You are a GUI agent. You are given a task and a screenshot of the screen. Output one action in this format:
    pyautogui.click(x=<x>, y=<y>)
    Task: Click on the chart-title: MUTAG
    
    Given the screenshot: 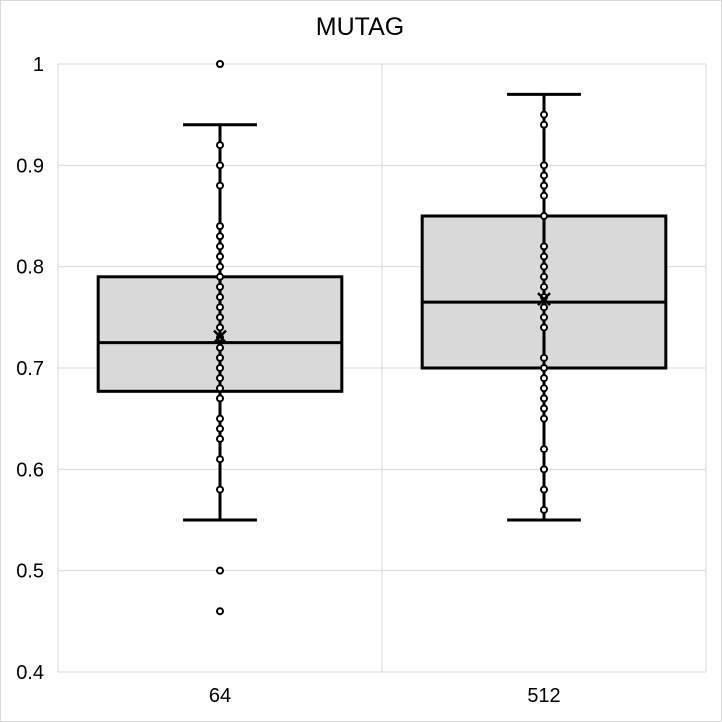 What is the action you would take?
    pyautogui.click(x=360, y=27)
    